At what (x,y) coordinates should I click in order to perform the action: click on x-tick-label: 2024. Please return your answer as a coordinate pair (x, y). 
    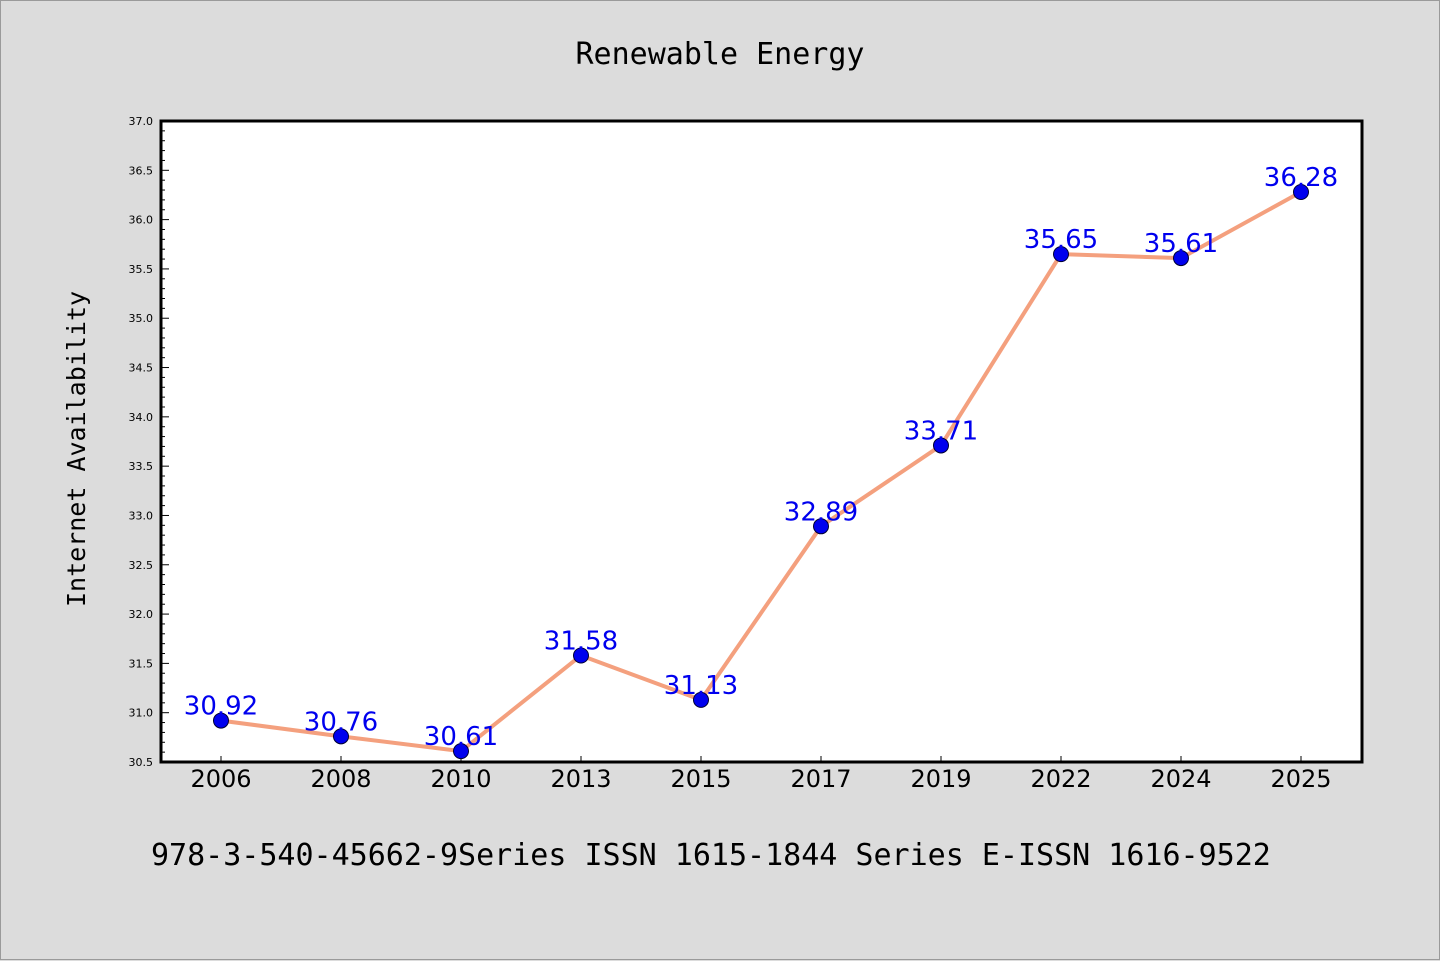
    Looking at the image, I should click on (1180, 779).